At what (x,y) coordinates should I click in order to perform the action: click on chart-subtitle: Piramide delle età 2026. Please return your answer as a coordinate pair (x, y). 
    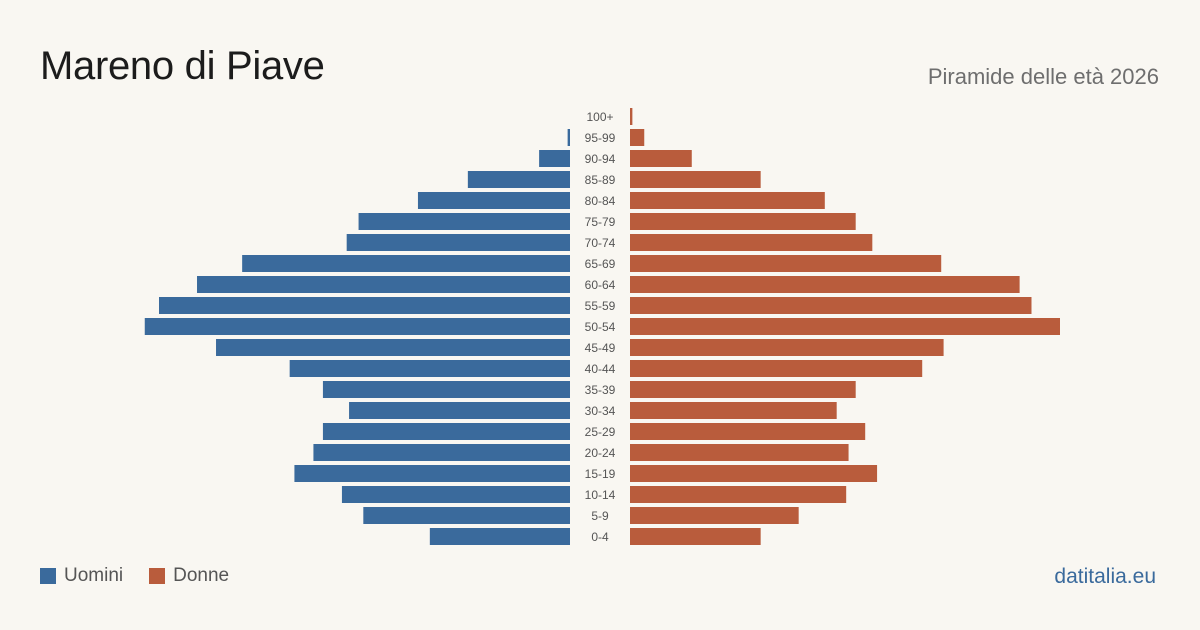
    Looking at the image, I should click on (1043, 76).